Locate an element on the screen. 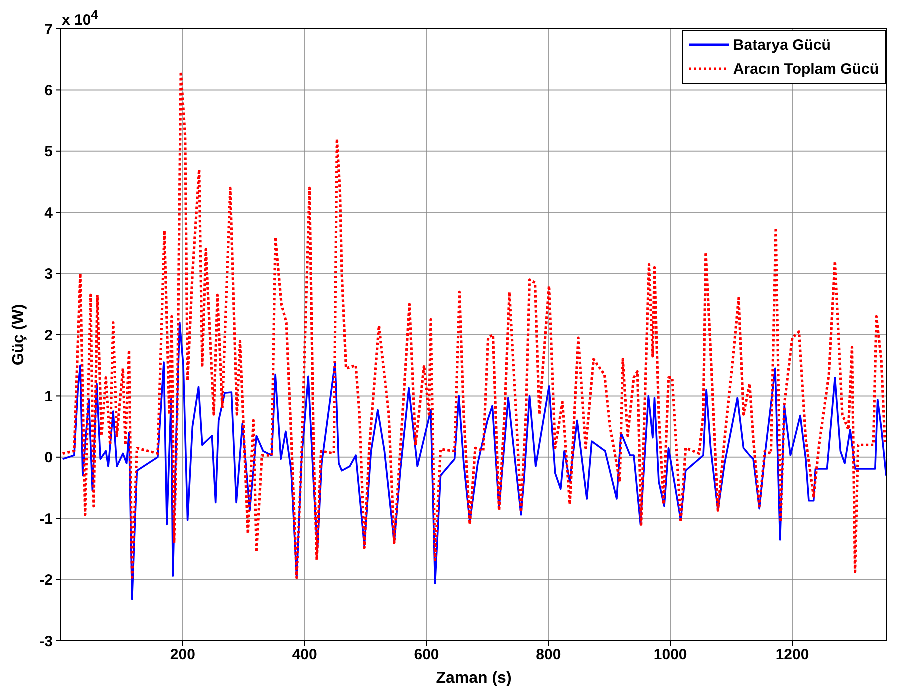 The image size is (900, 699). x-tick-label: 200 is located at coordinates (183, 655).